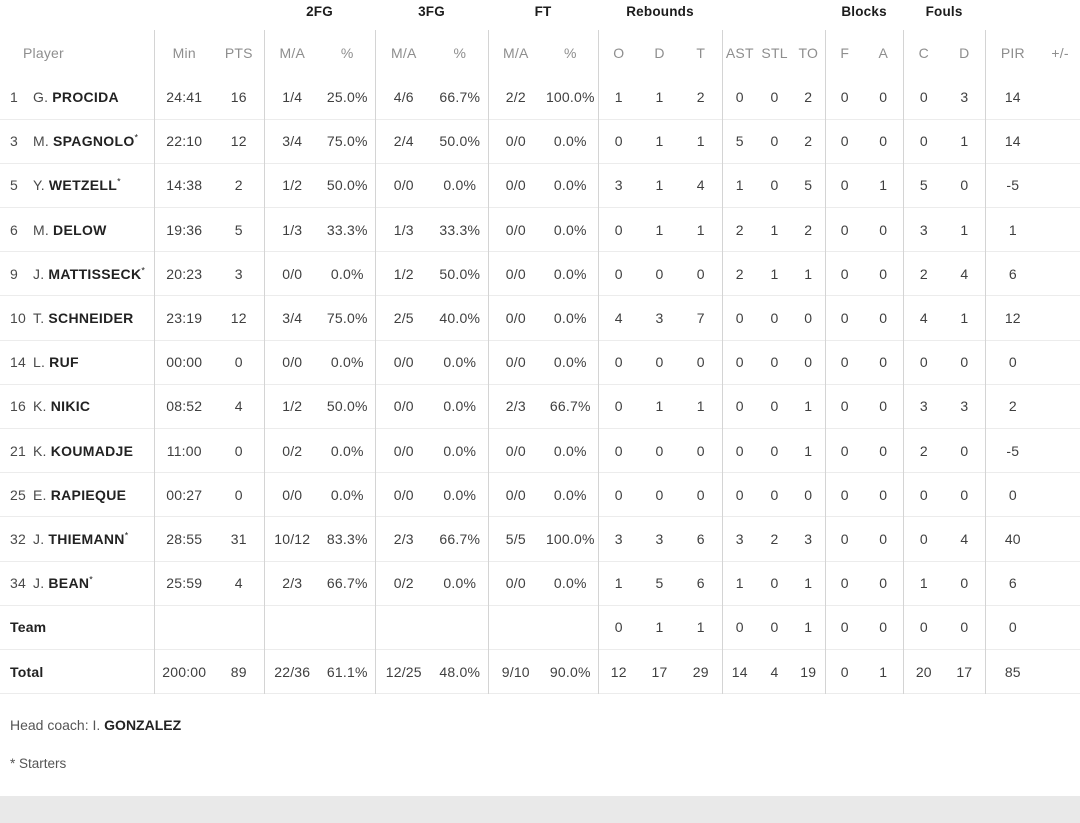 This screenshot has height=823, width=1080. I want to click on stat-cell: 19, so click(809, 671).